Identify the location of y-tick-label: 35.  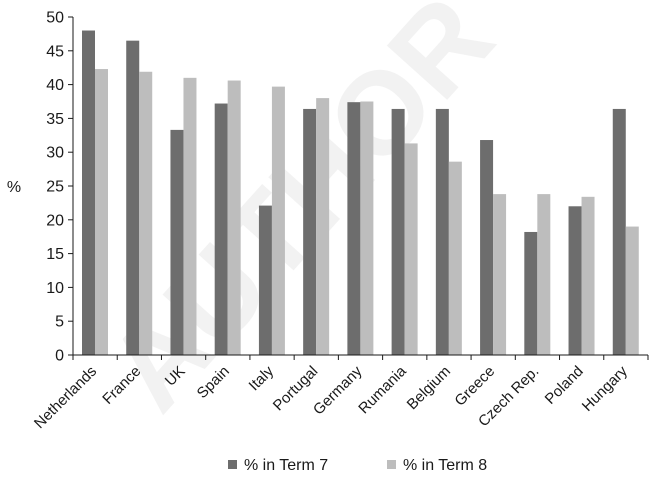
(55, 119).